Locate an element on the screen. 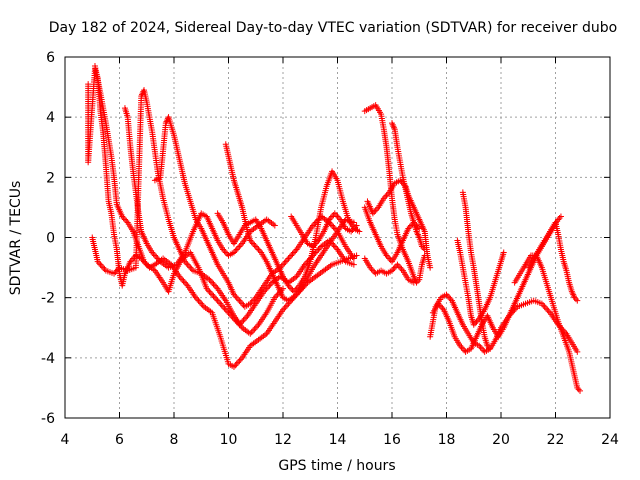 This screenshot has height=480, width=640. x-tick-label: 20 is located at coordinates (501, 440).